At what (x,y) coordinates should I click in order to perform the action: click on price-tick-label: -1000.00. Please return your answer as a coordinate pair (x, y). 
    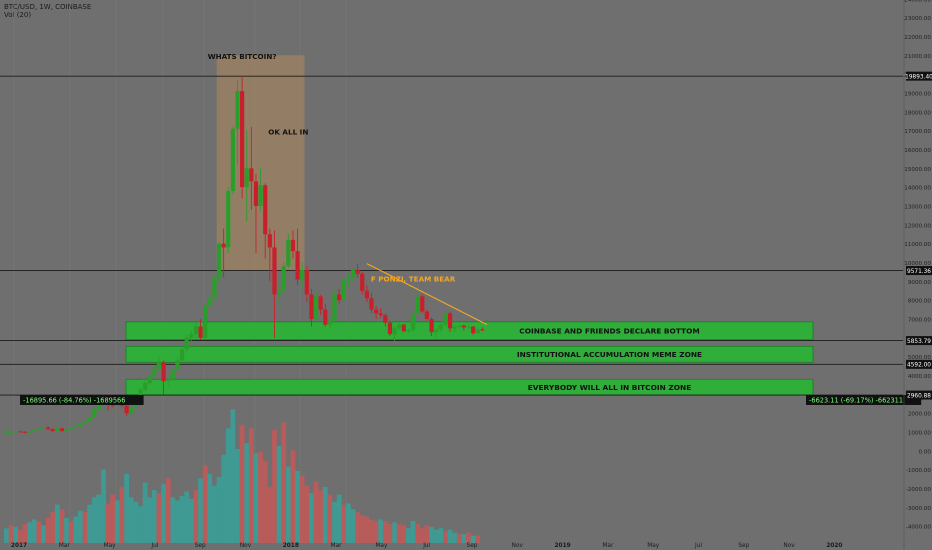
    Looking at the image, I should click on (919, 471).